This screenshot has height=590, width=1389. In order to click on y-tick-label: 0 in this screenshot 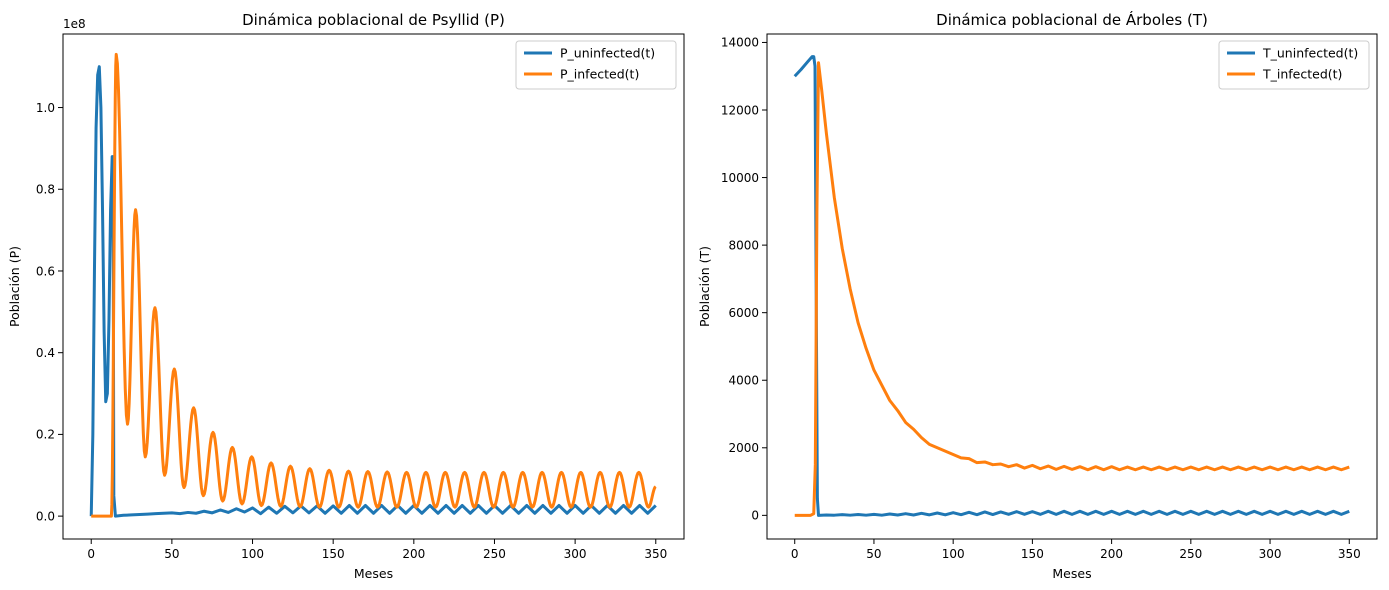, I will do `click(755, 516)`.